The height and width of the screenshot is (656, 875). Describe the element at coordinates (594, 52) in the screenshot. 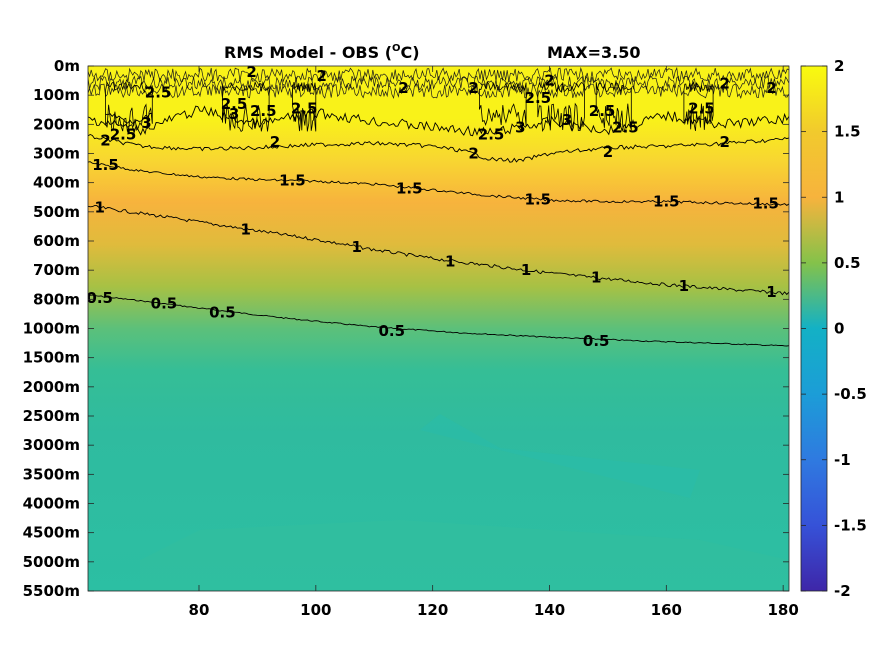

I see `chart-max-label: MAX=3.50` at that location.